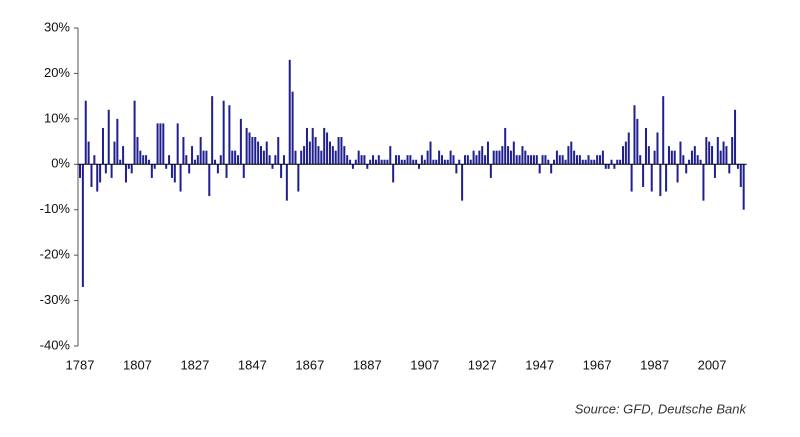 Image resolution: width=800 pixels, height=437 pixels. Describe the element at coordinates (539, 364) in the screenshot. I see `x-tick-label: 1947` at that location.